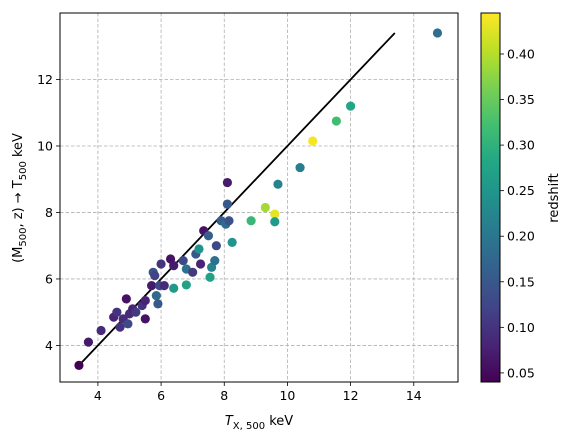 The image size is (570, 440). I want to click on colorbar-tick-label: 0.20, so click(521, 236).